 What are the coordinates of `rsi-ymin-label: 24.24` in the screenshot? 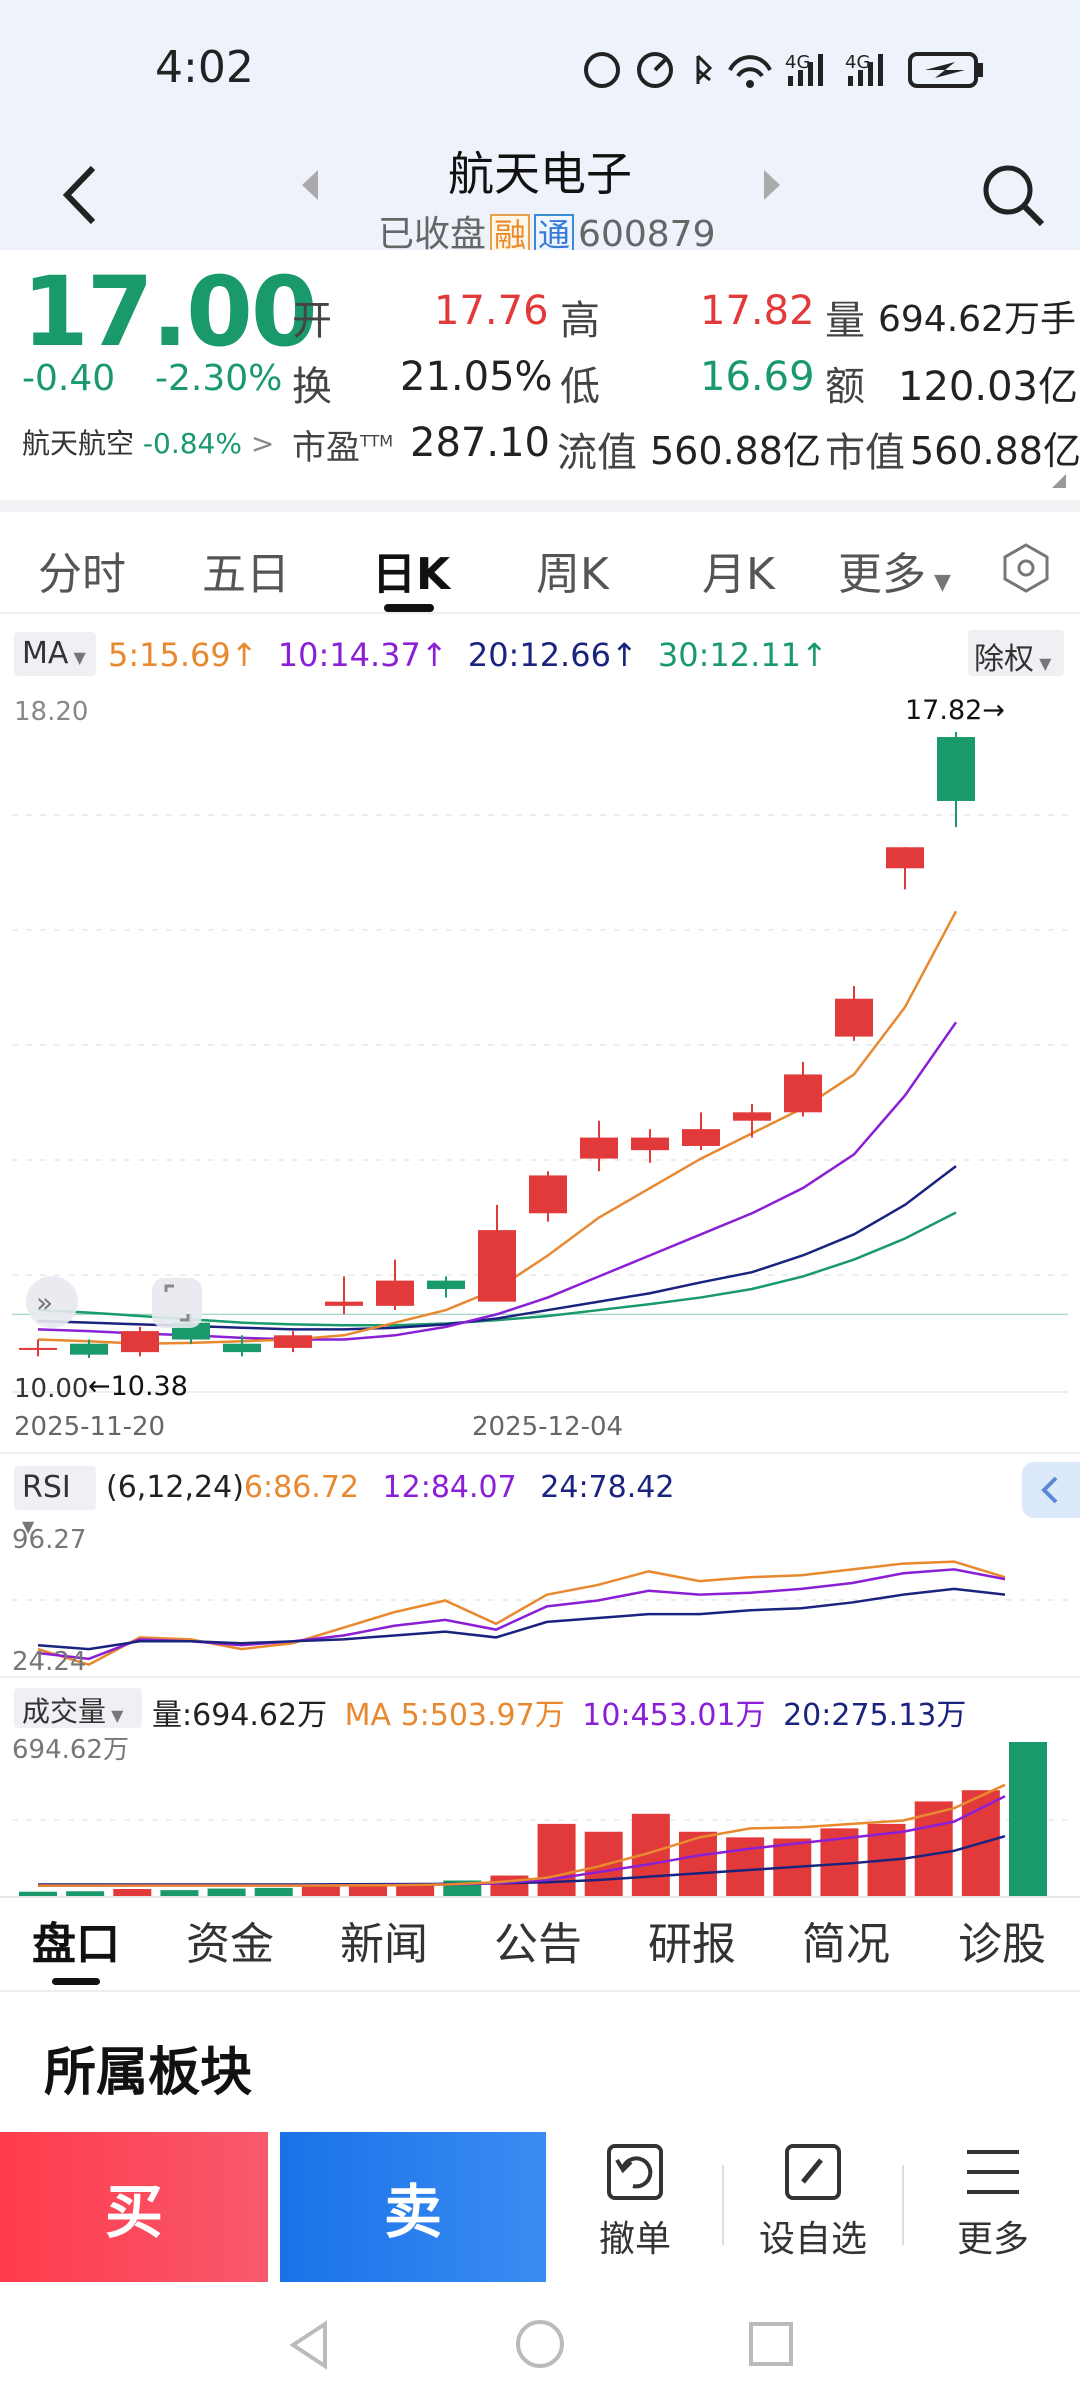 It's located at (49, 1662).